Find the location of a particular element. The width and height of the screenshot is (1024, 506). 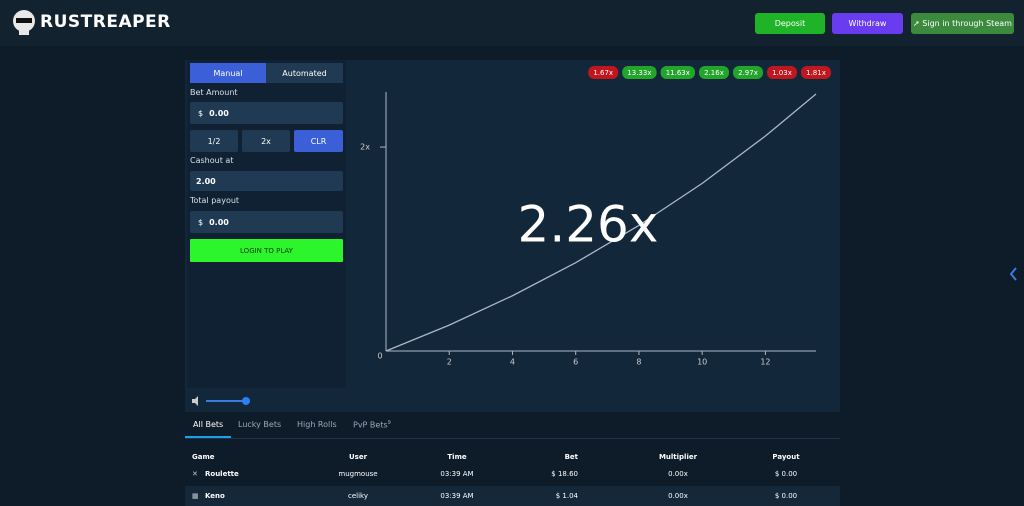

x-tick-label: 2 is located at coordinates (449, 362).